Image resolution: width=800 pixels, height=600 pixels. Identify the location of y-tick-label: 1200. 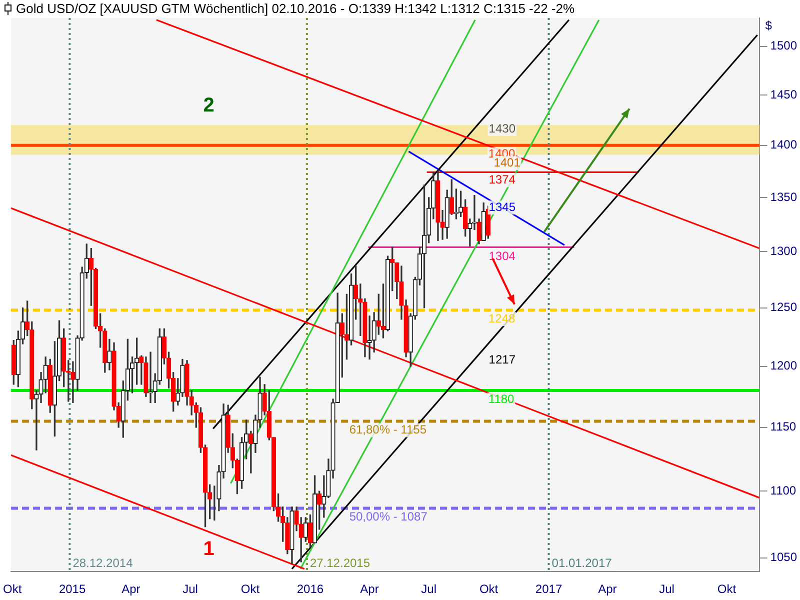
(784, 365).